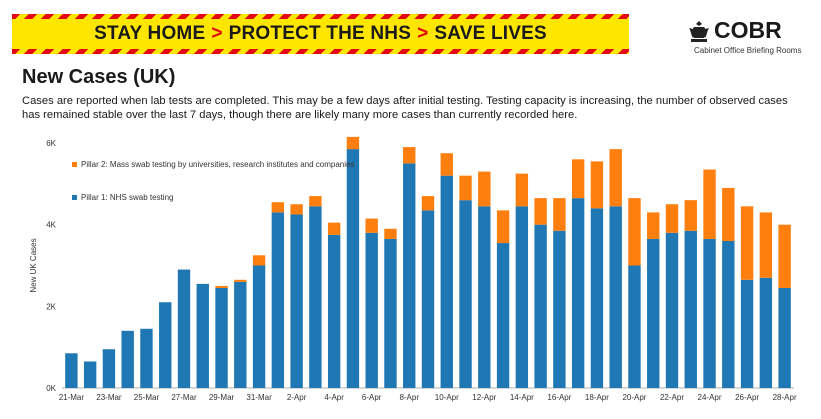  Describe the element at coordinates (699, 31) in the screenshot. I see `crest-icon` at that location.